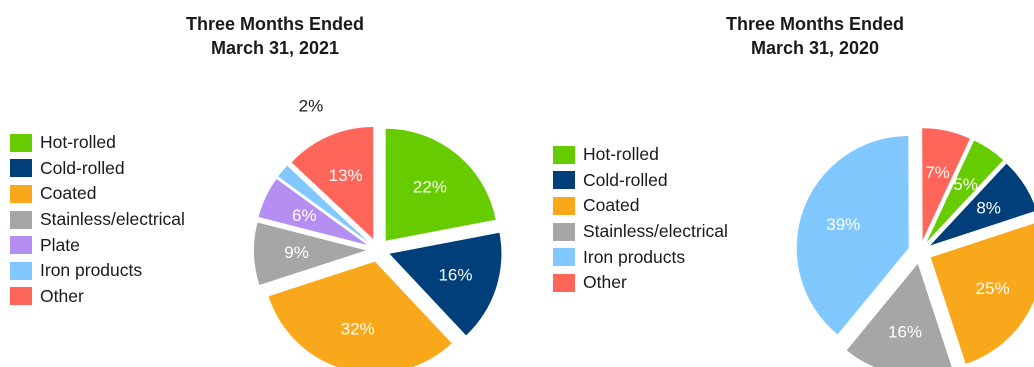 This screenshot has width=1034, height=367. What do you see at coordinates (965, 184) in the screenshot?
I see `pie-label-hot-rolled: 5%` at bounding box center [965, 184].